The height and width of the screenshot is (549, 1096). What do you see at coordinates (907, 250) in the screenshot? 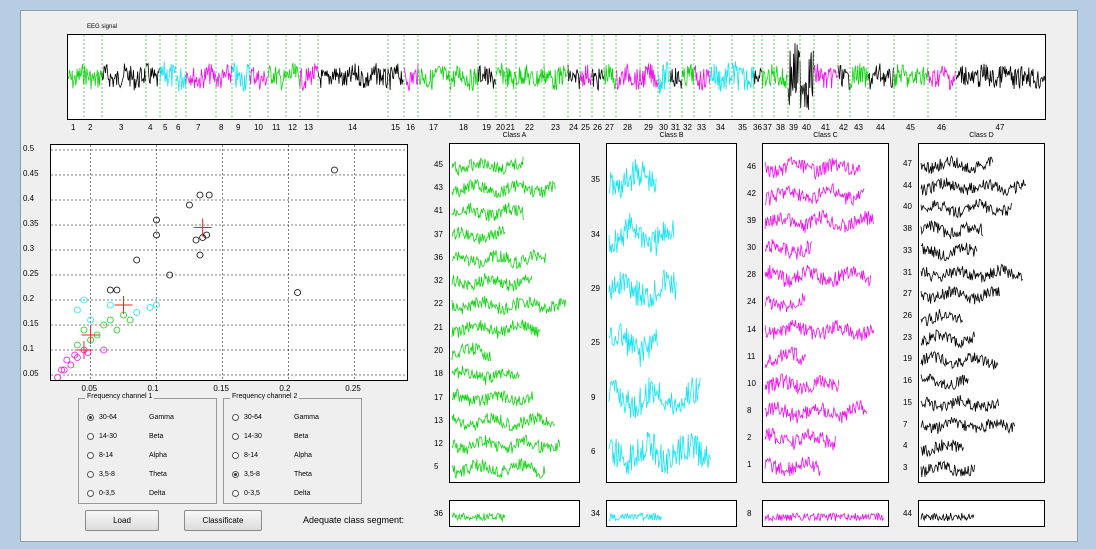
I see `segment-label: 33` at bounding box center [907, 250].